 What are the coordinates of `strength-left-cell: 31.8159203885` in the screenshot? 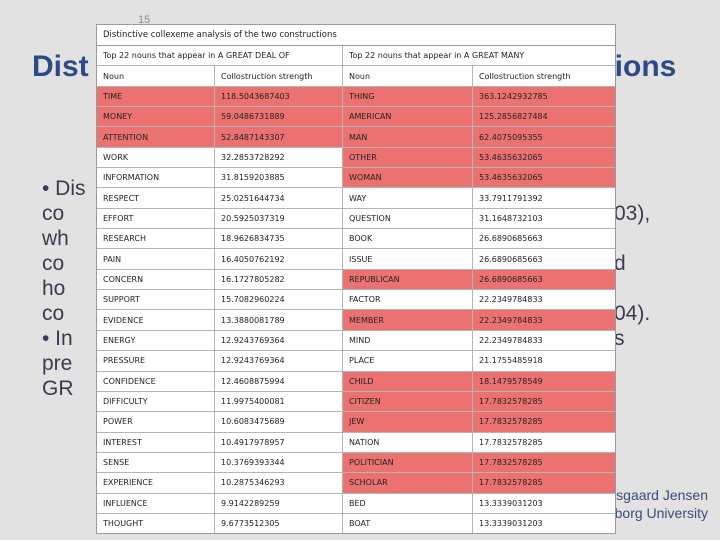 It's located at (279, 178).